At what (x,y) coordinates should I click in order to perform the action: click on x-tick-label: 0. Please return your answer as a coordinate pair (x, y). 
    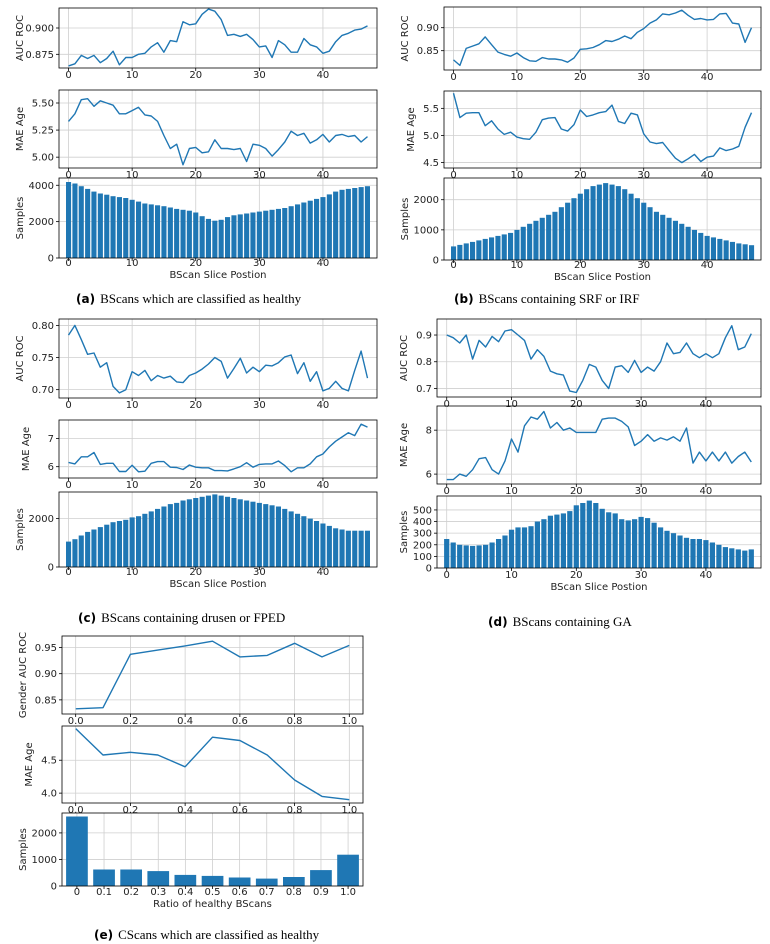
    Looking at the image, I should click on (68, 572).